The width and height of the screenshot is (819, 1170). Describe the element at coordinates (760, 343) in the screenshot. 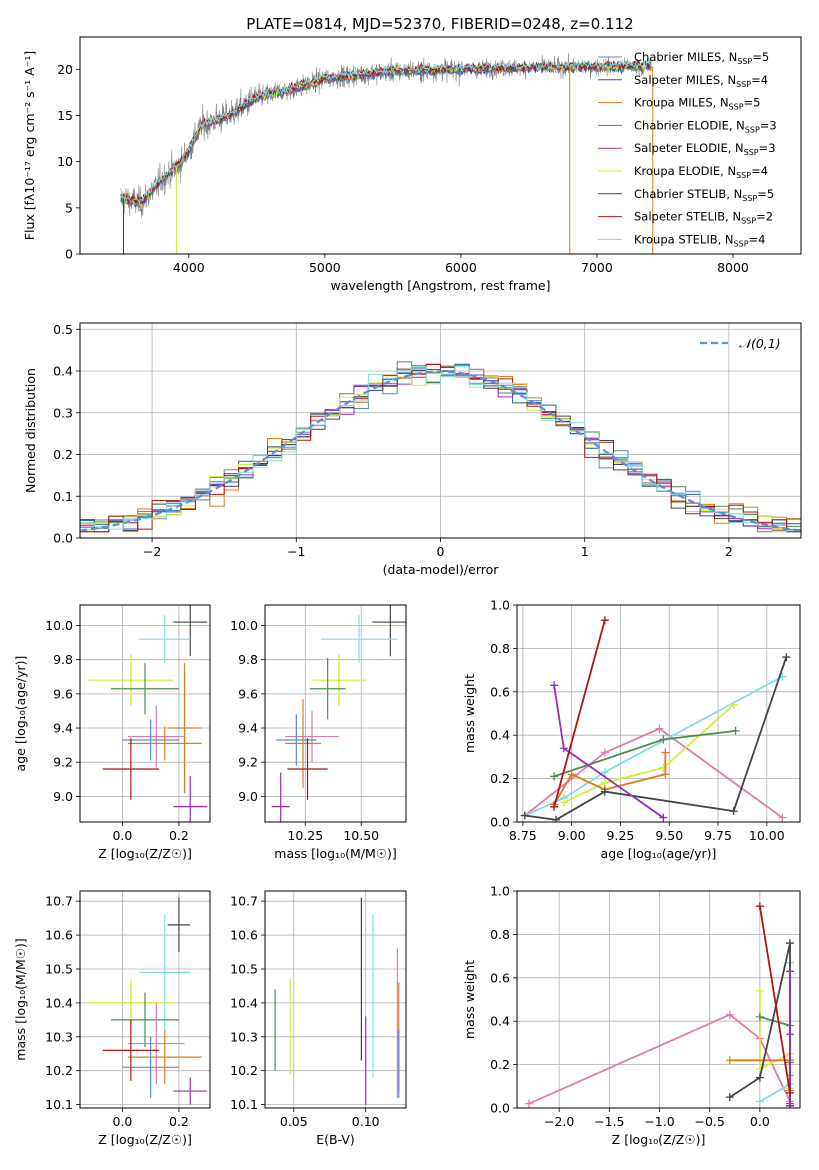

I see `legend-entry: 𝒩(0,1)` at that location.